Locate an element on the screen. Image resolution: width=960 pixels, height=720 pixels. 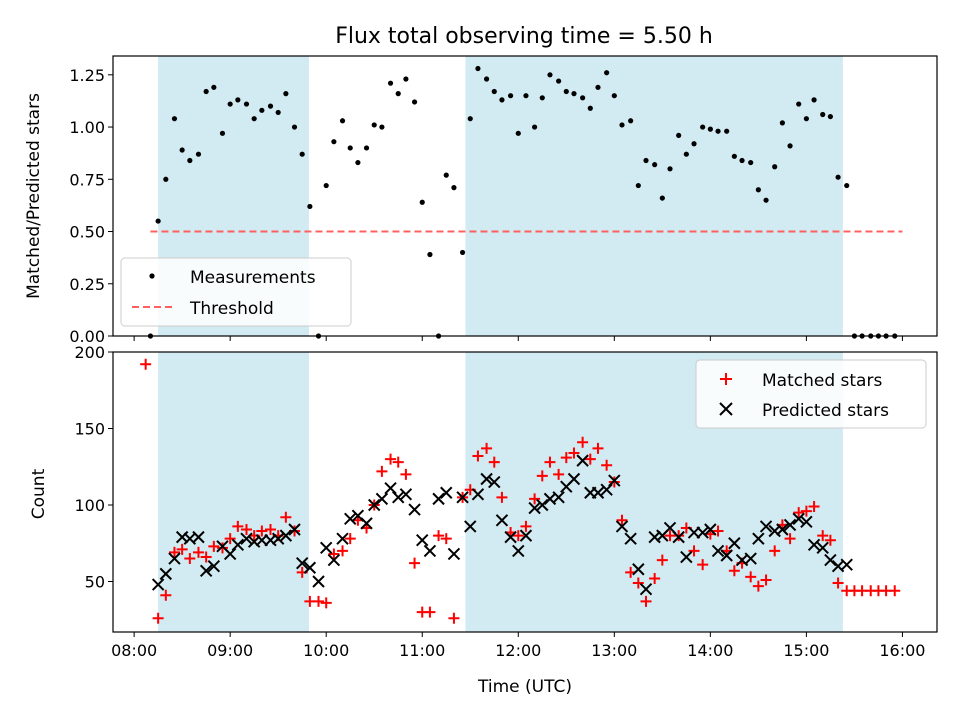
legend-predicted-marker is located at coordinates (726, 409).